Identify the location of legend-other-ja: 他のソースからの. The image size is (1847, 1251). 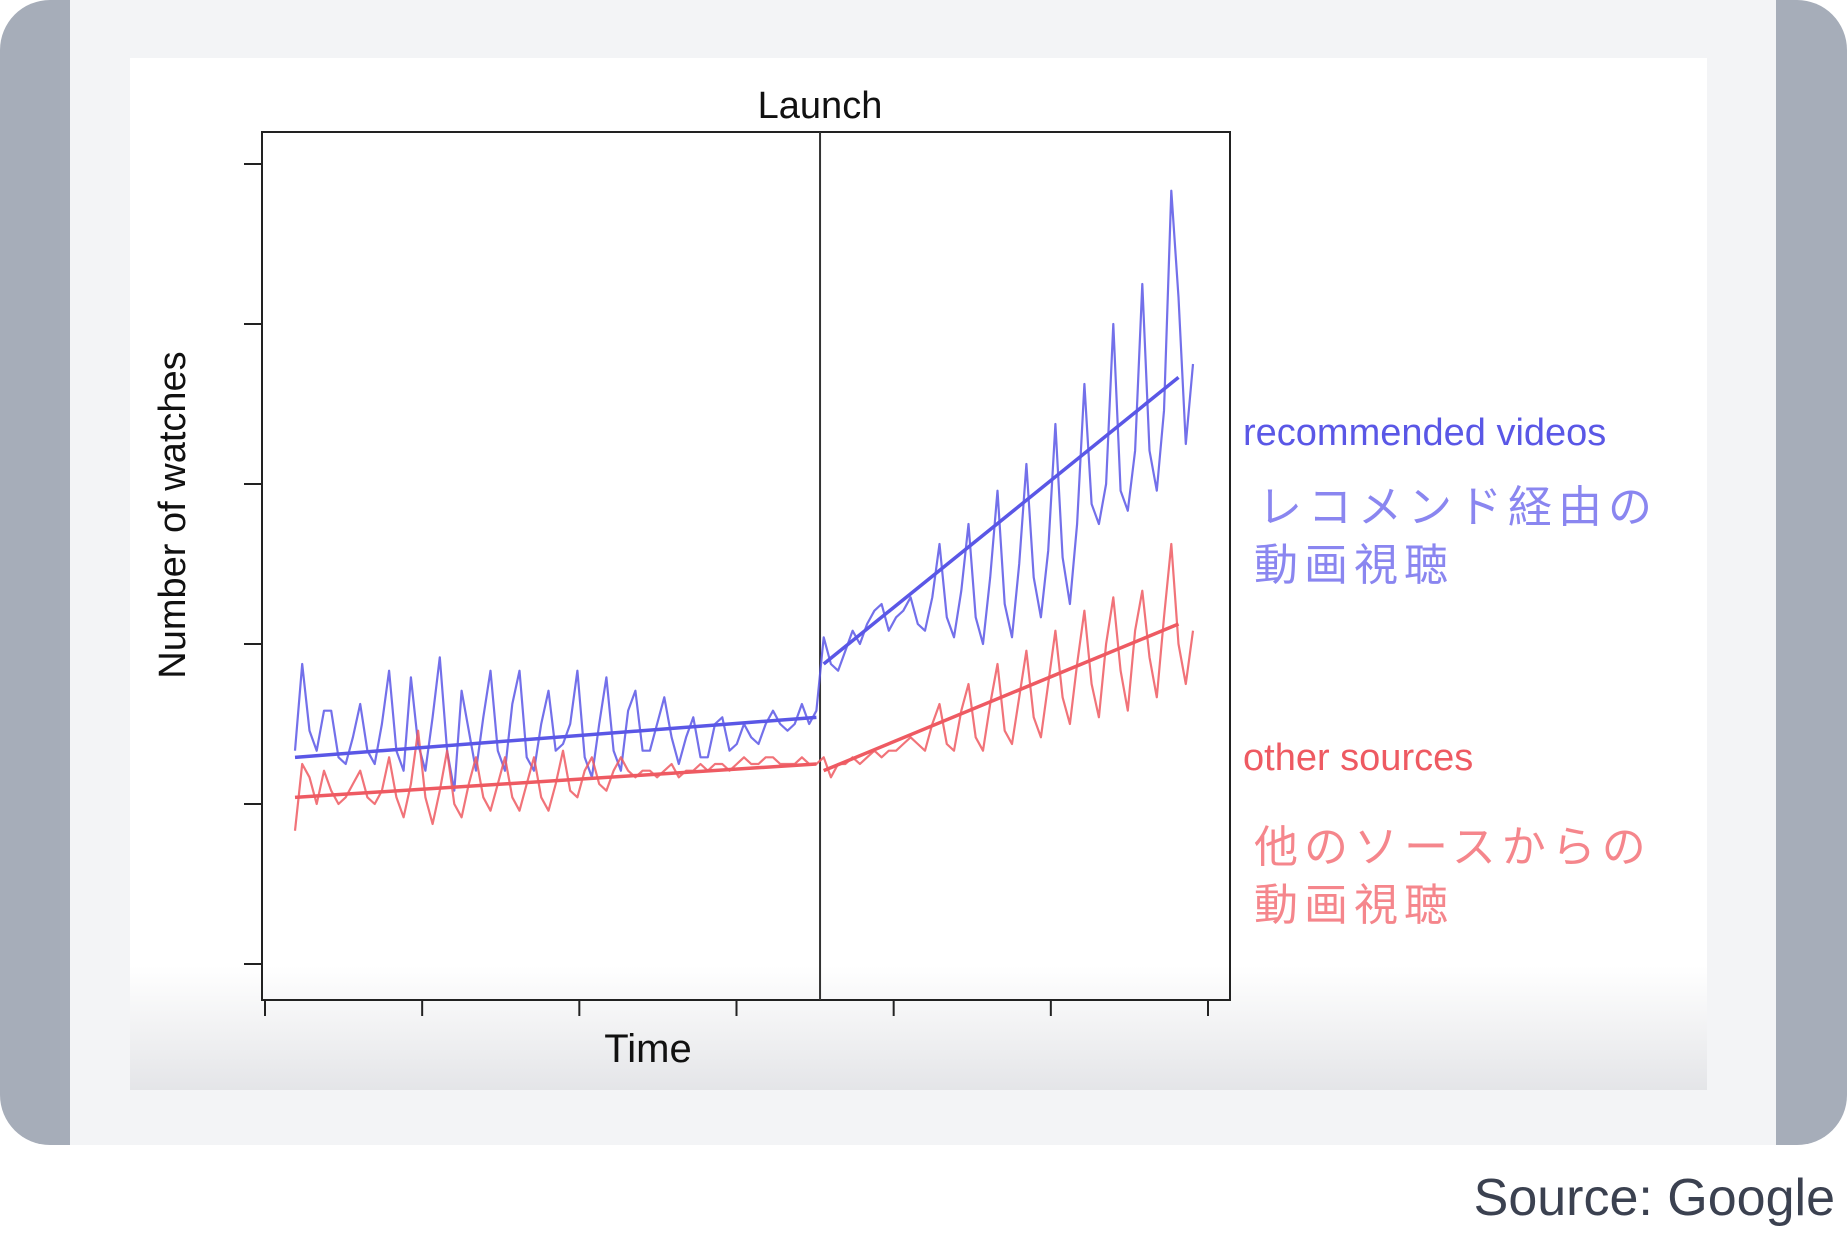
(1453, 847).